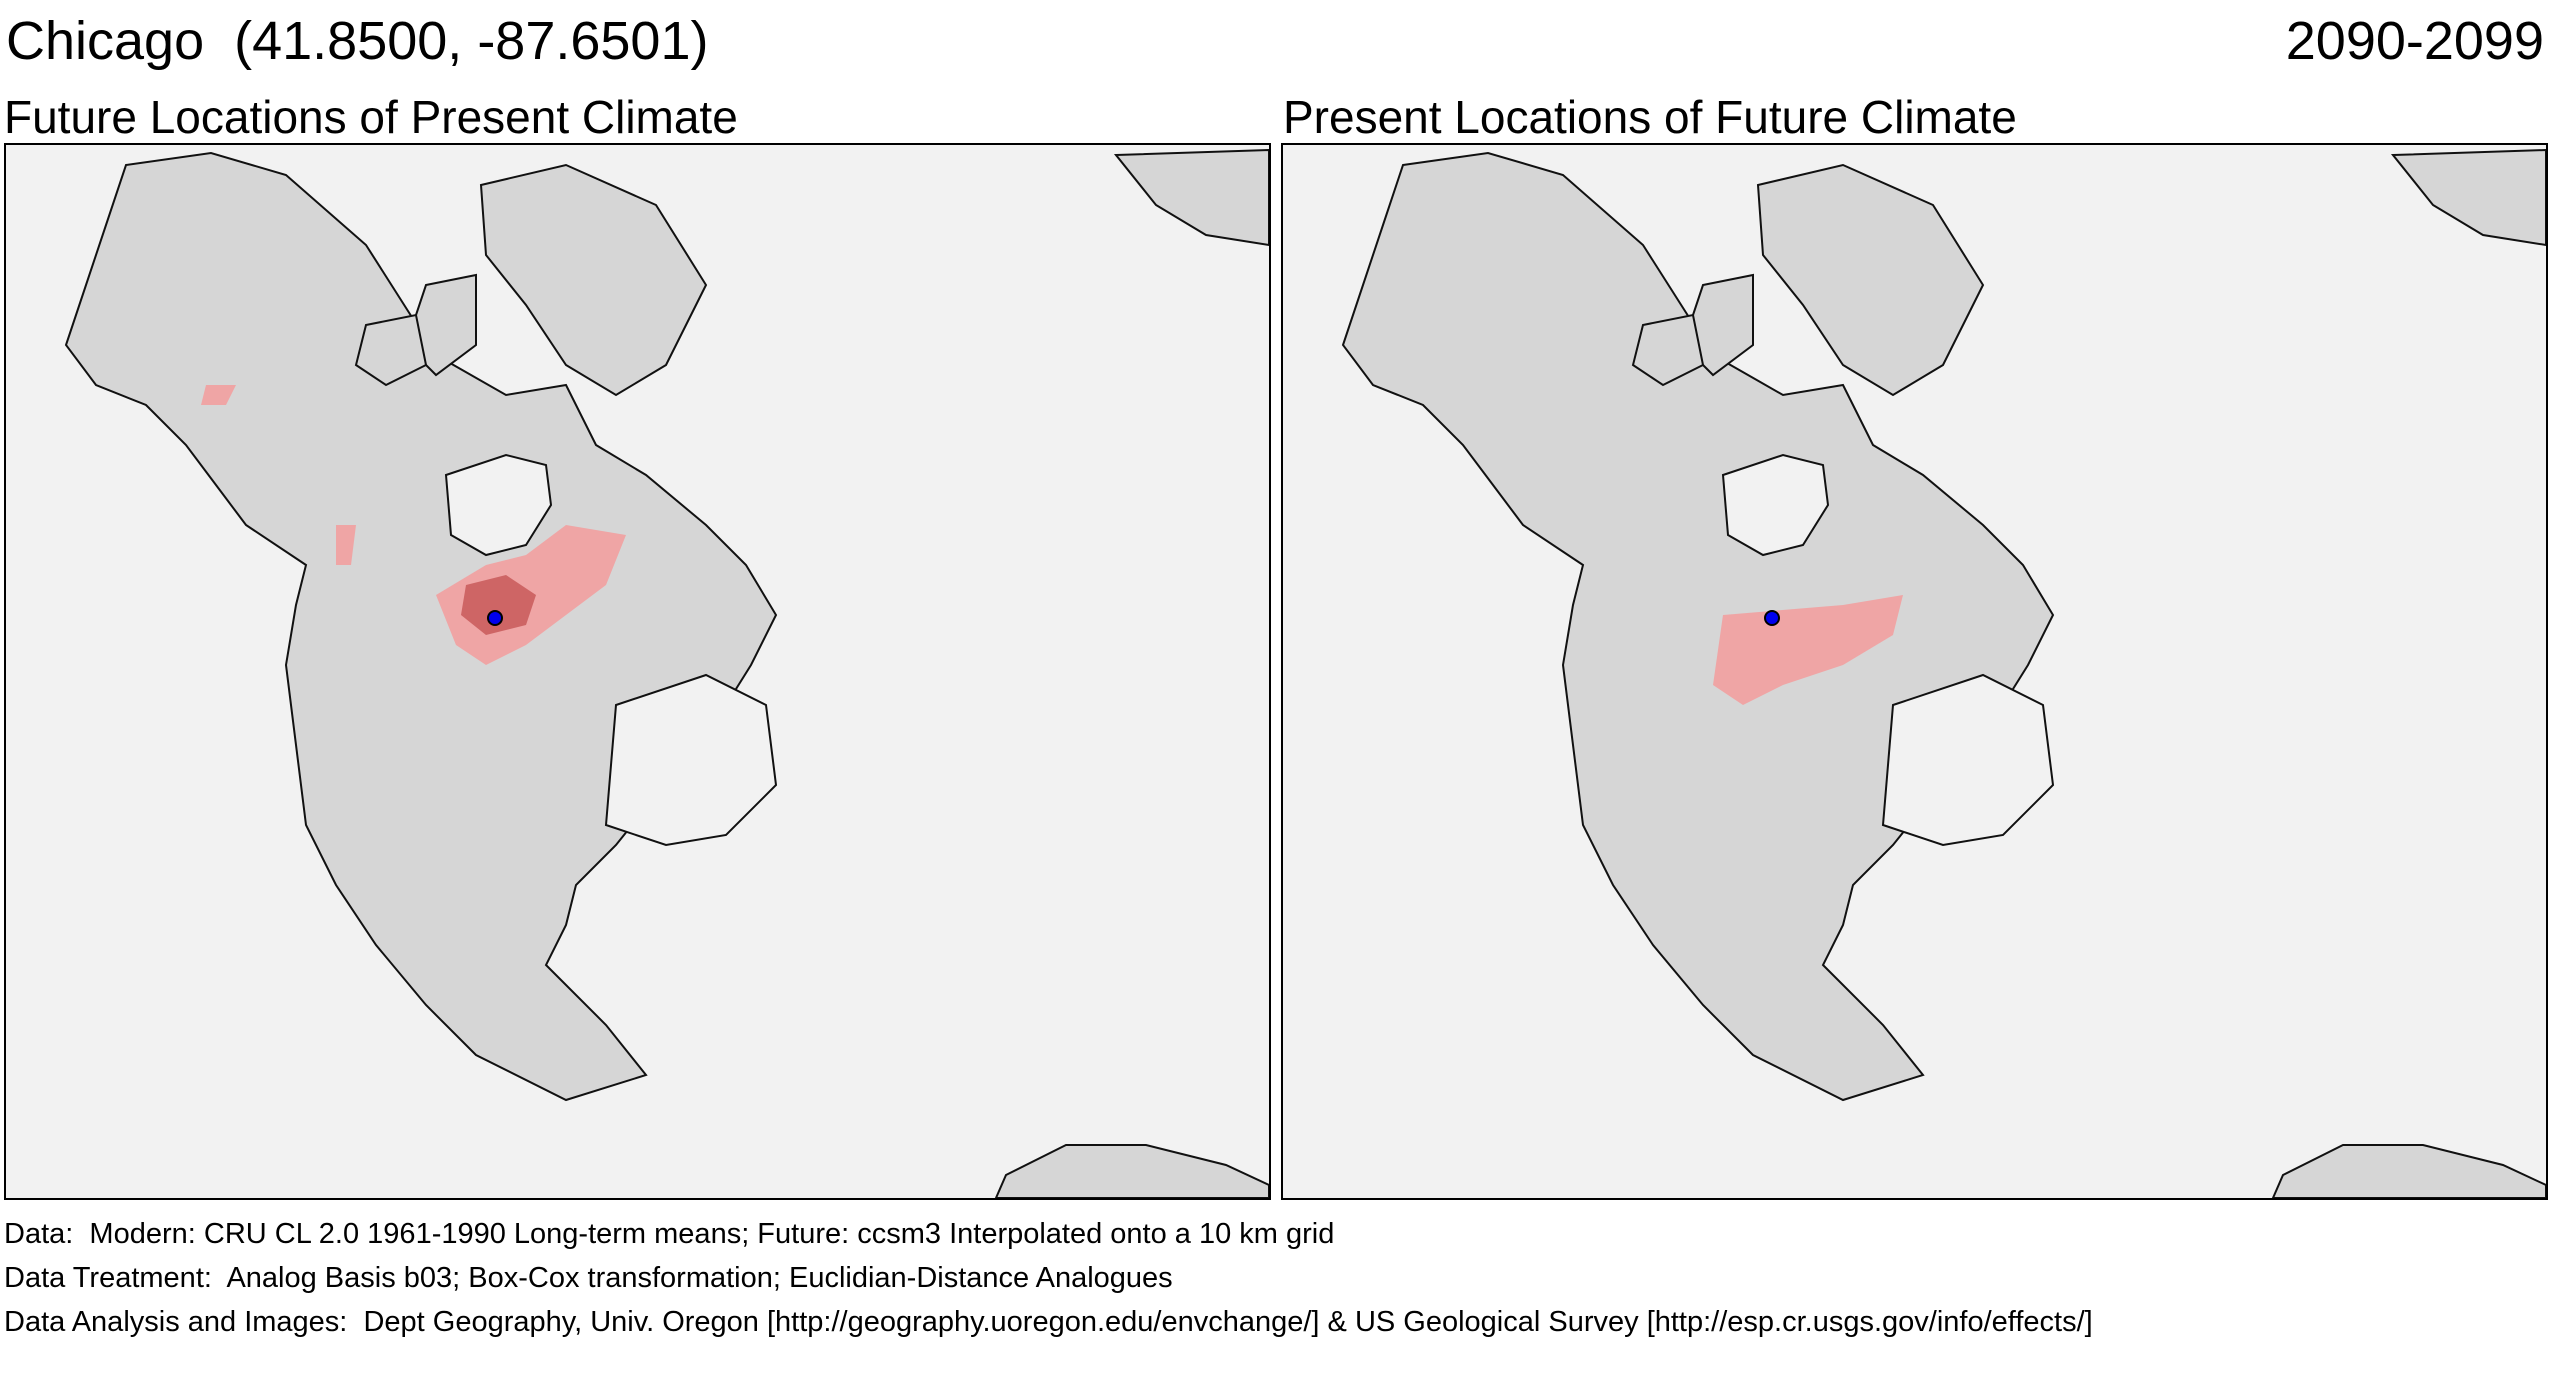 This screenshot has height=1383, width=2550. Describe the element at coordinates (1808, 650) in the screenshot. I see `analog-region` at that location.